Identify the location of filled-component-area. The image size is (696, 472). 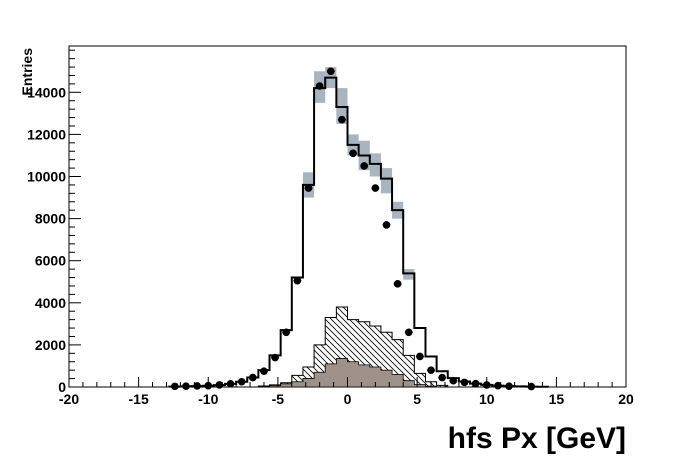
(353, 373).